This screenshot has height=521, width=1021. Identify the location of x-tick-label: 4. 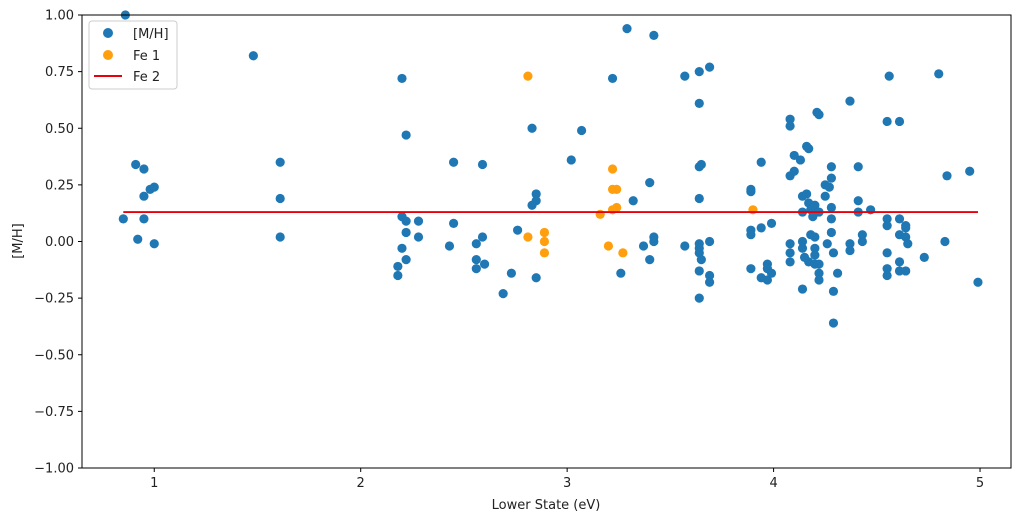
(773, 483).